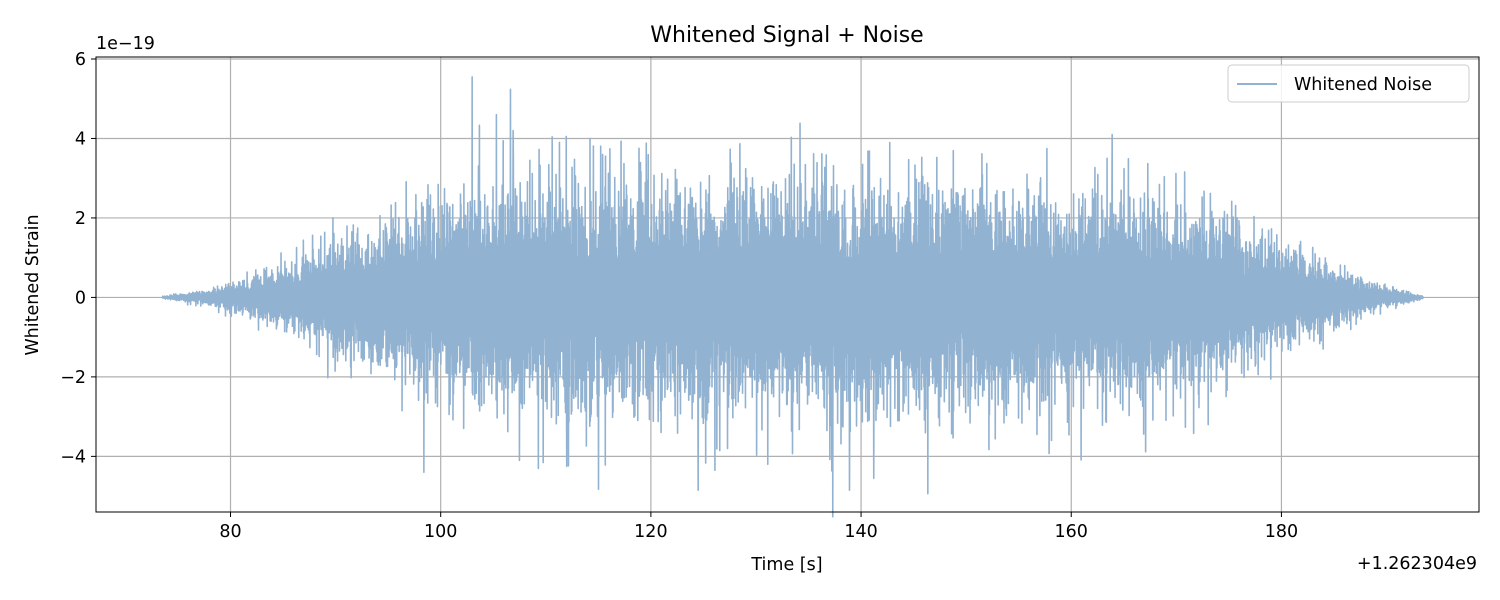  Describe the element at coordinates (80, 298) in the screenshot. I see `y-tick-label: 0` at that location.